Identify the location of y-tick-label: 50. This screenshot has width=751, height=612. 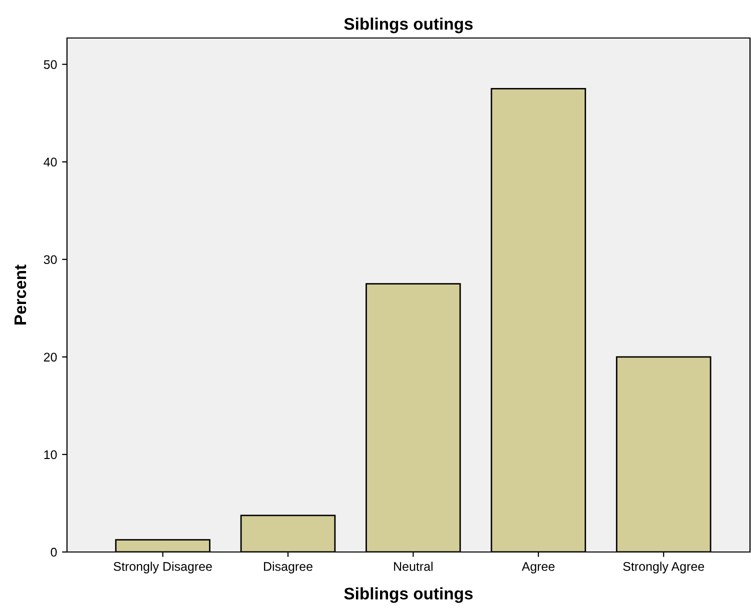
(50, 64).